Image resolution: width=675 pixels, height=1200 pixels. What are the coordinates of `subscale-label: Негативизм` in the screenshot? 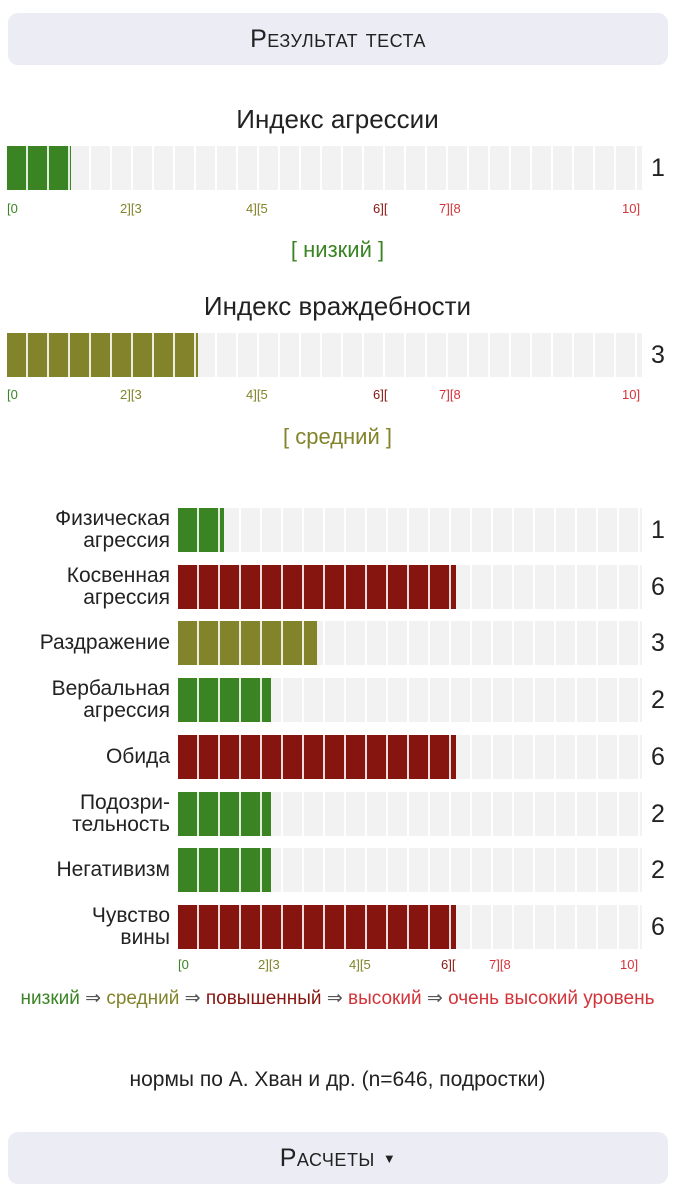 It's located at (85, 870).